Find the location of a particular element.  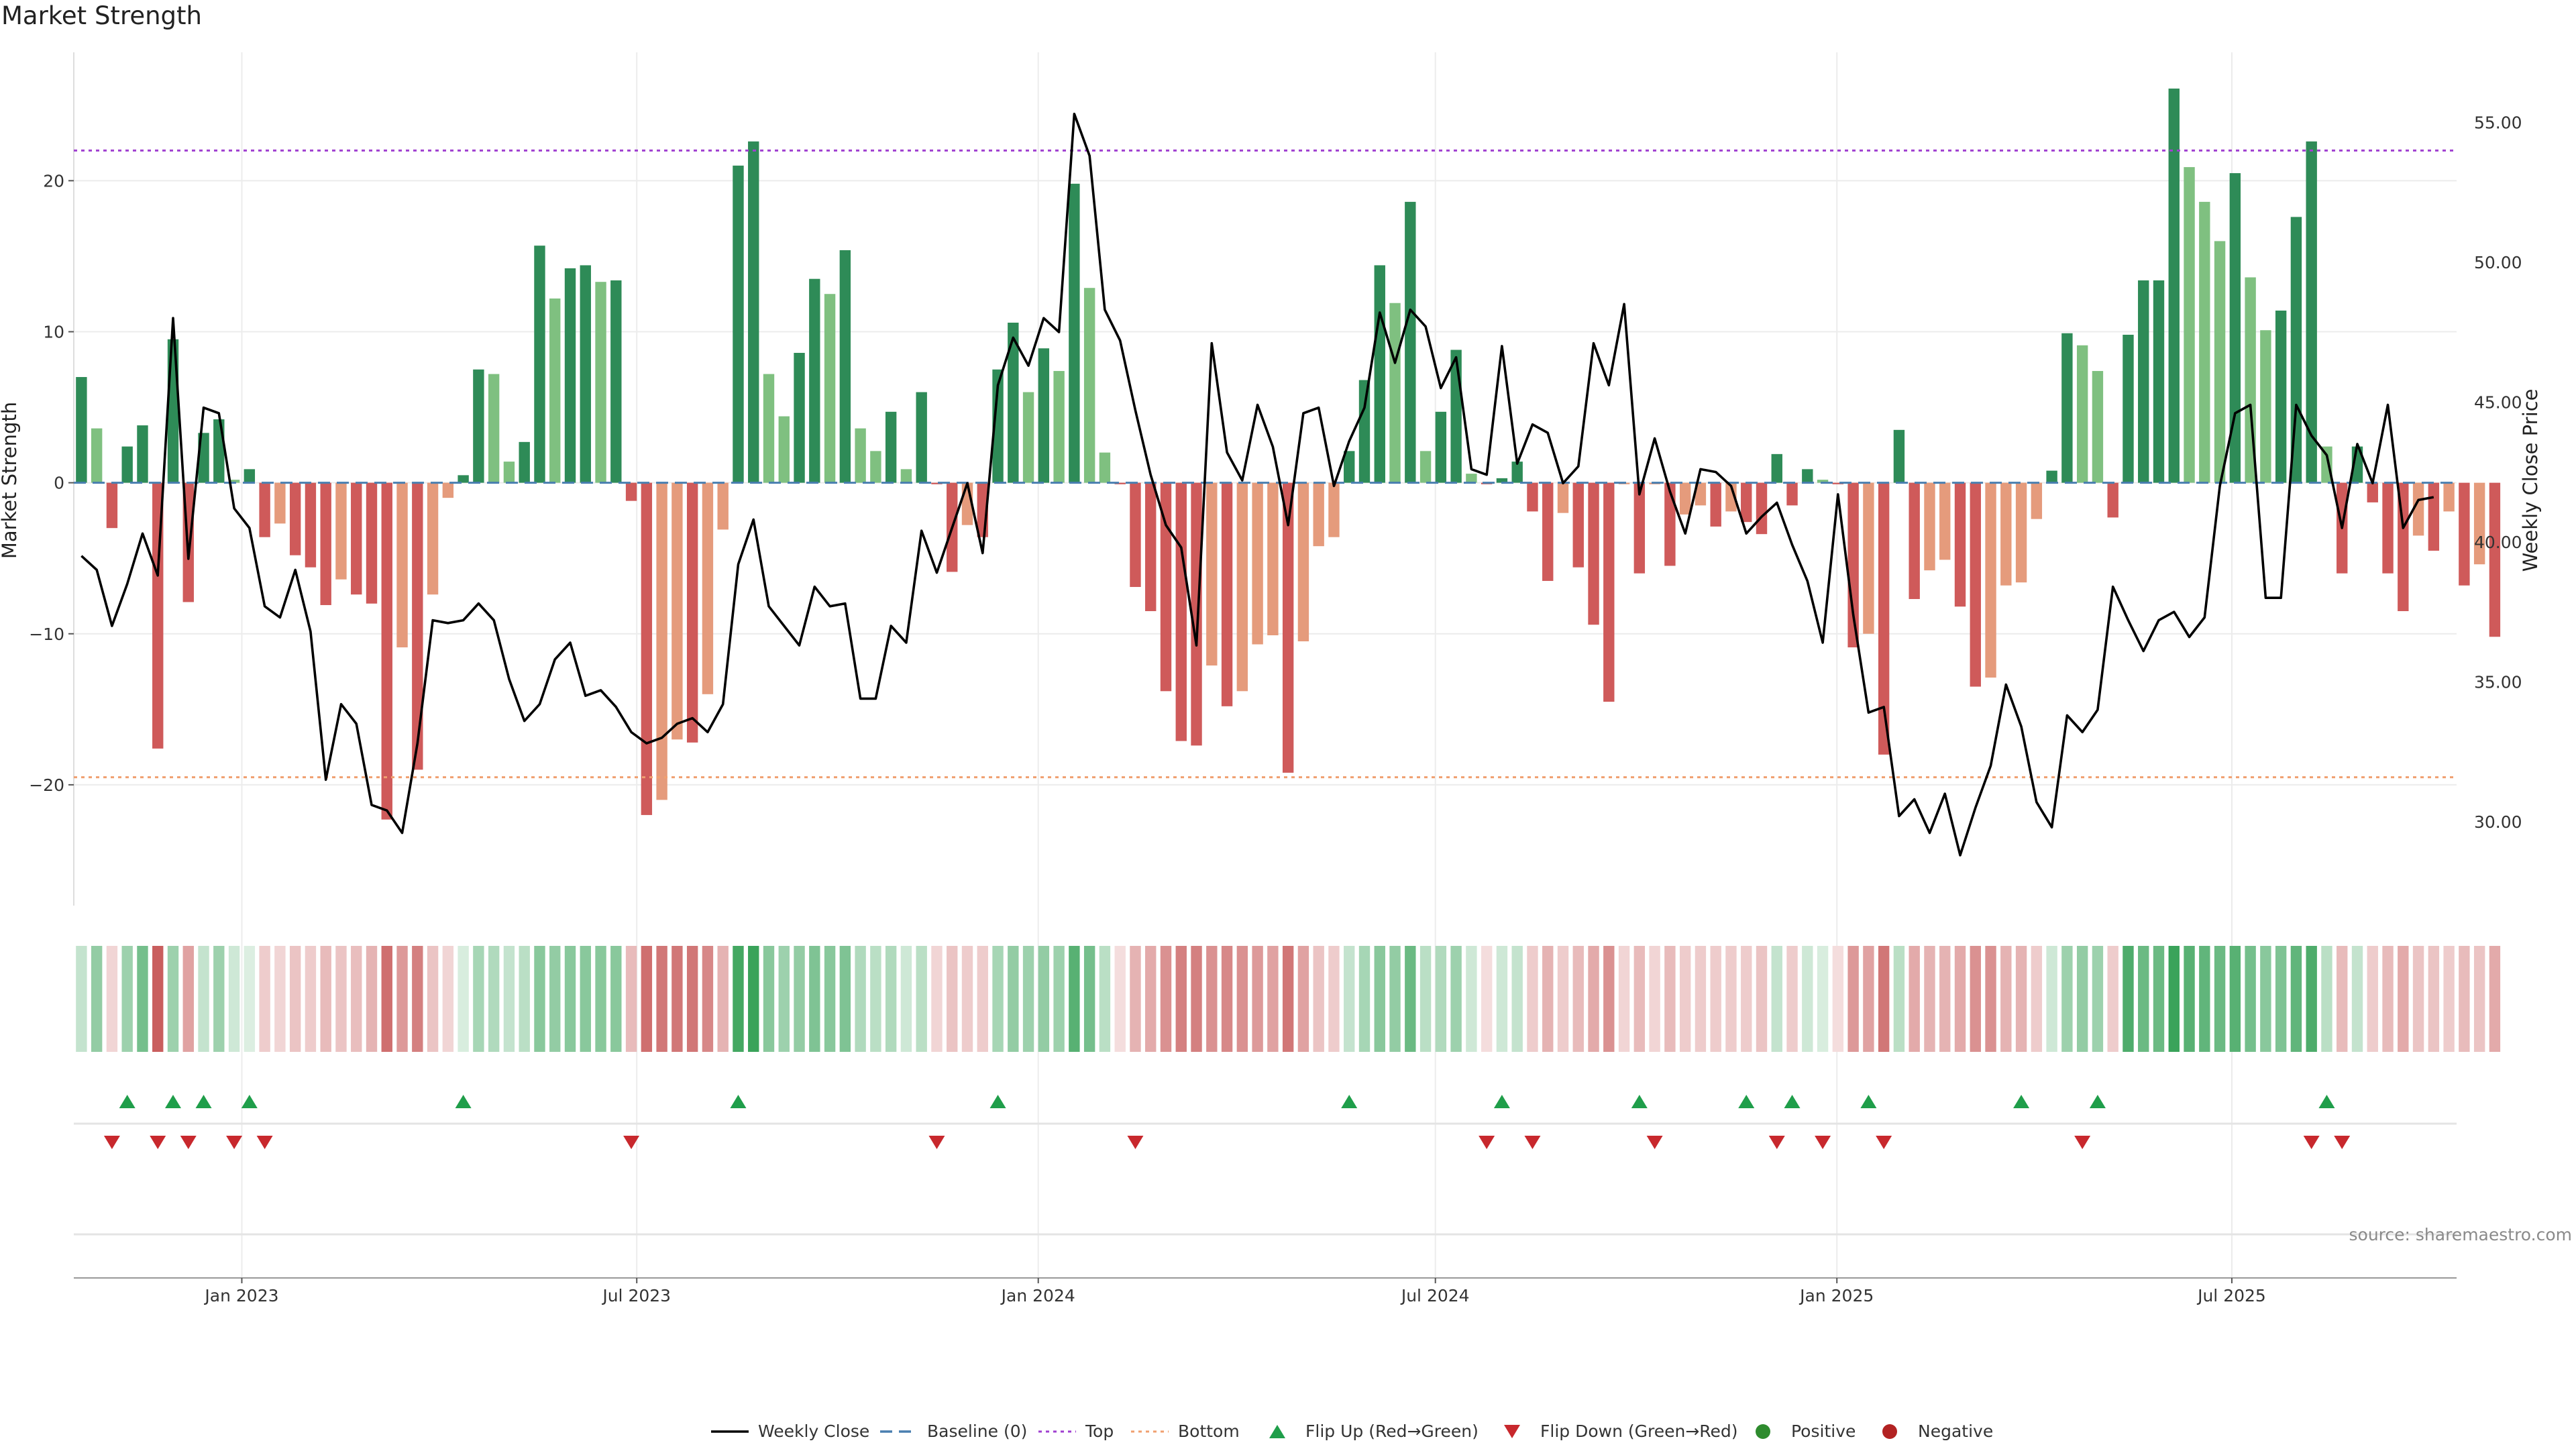

x-tick-label: Jan 2025 is located at coordinates (1836, 1295).